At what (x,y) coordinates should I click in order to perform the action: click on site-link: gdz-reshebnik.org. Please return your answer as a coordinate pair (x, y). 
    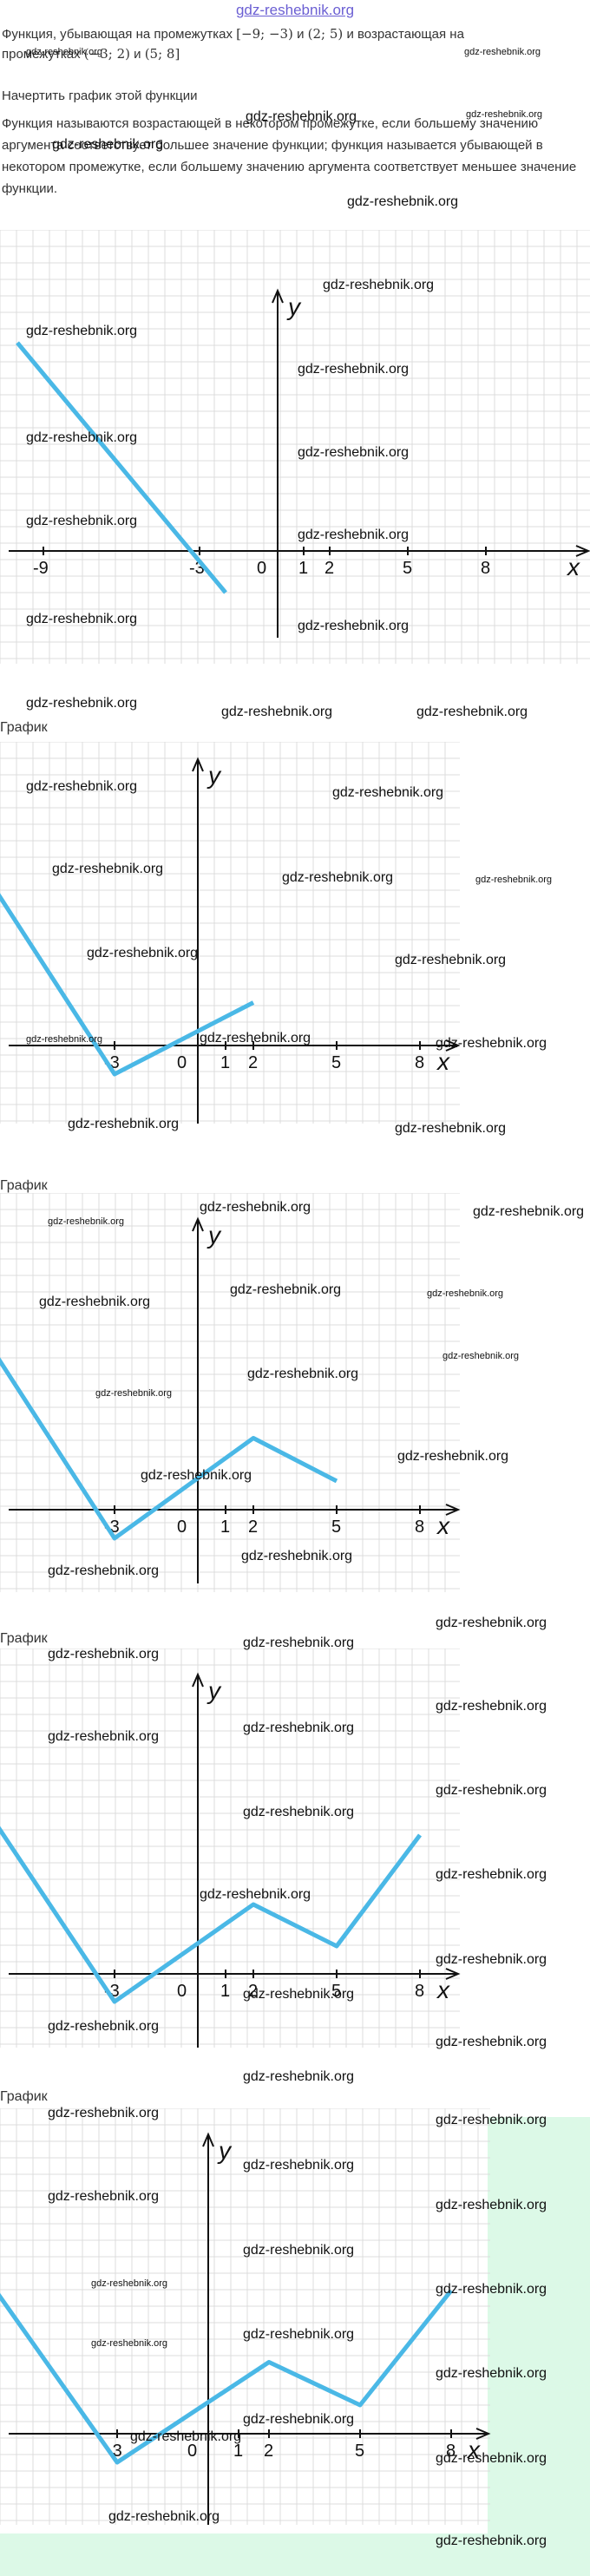
    Looking at the image, I should click on (295, 10).